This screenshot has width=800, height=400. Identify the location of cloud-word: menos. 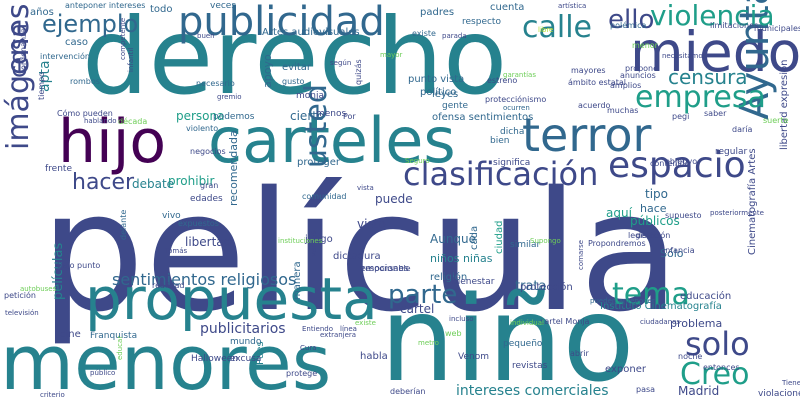
(331, 114).